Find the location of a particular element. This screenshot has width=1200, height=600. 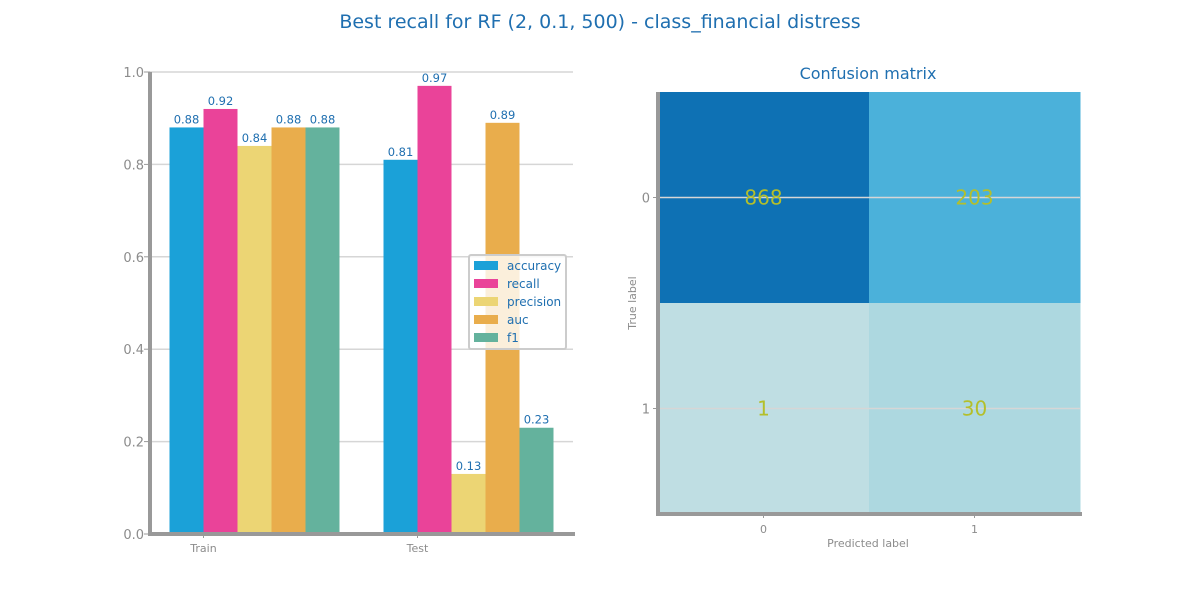

bar-accuracy-test is located at coordinates (400, 346).